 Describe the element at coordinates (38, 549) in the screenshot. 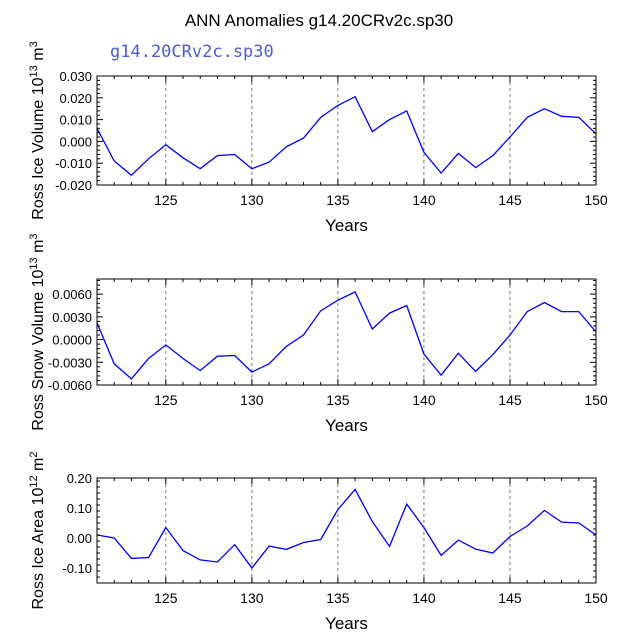

I see `y-title-main: Ross Ice Area 10` at that location.